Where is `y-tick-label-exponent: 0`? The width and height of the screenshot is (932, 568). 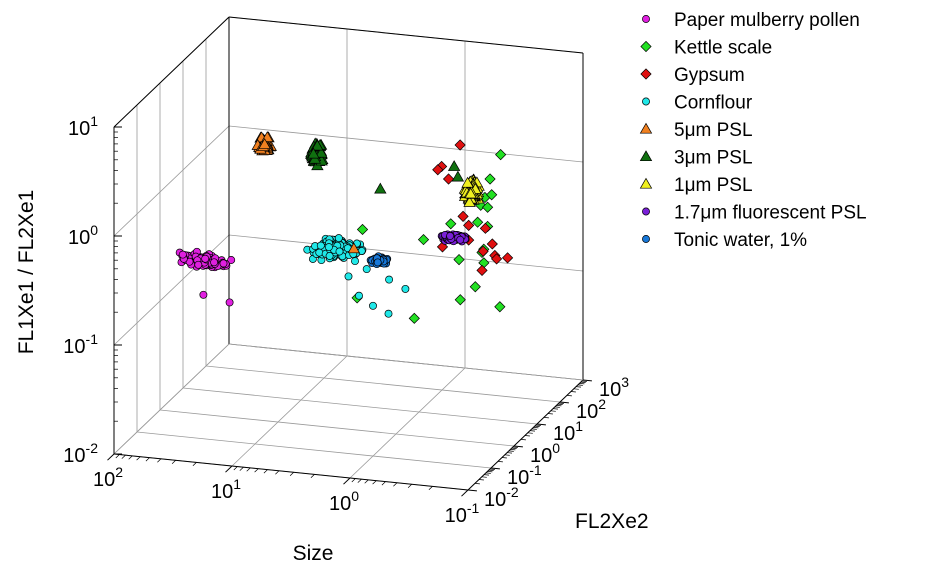 y-tick-label-exponent: 0 is located at coordinates (556, 448).